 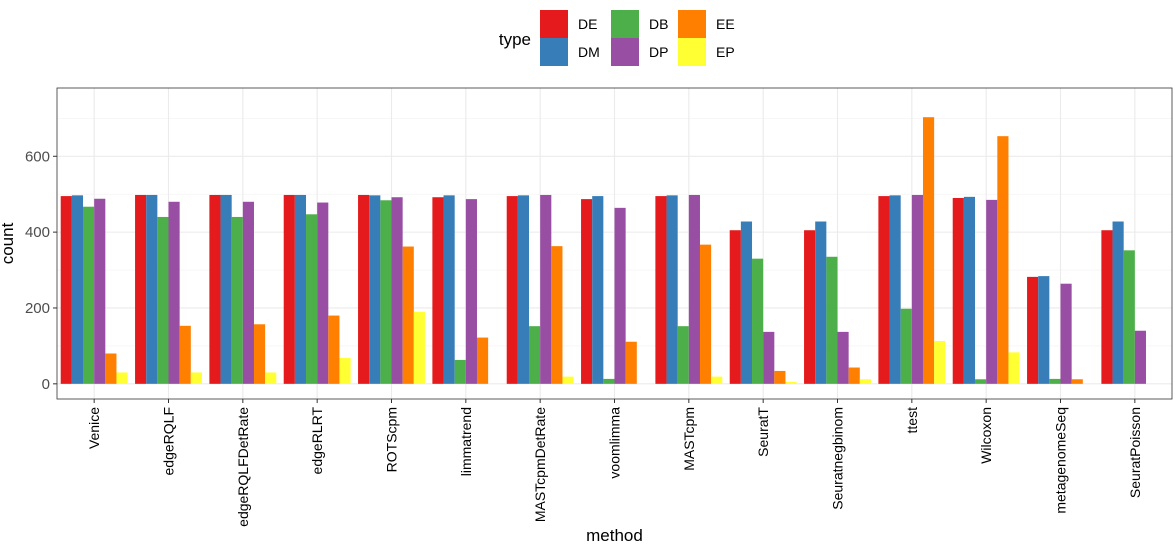 What do you see at coordinates (912, 420) in the screenshot?
I see `x-tick-label: ttest` at bounding box center [912, 420].